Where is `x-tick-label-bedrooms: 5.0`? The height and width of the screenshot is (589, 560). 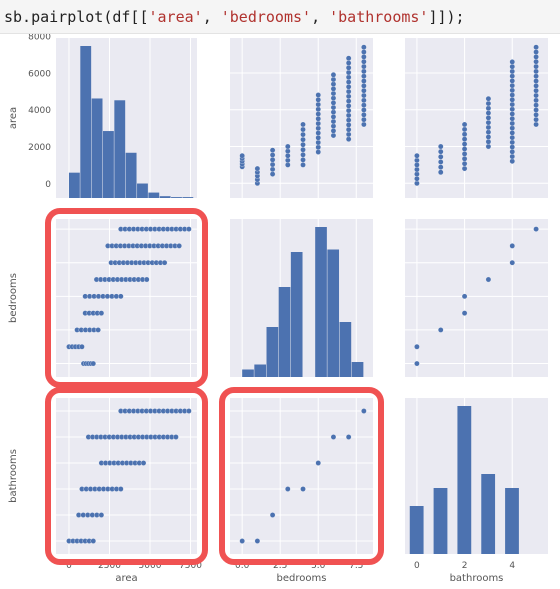
x-tick-label-bedrooms: 5.0 is located at coordinates (318, 566).